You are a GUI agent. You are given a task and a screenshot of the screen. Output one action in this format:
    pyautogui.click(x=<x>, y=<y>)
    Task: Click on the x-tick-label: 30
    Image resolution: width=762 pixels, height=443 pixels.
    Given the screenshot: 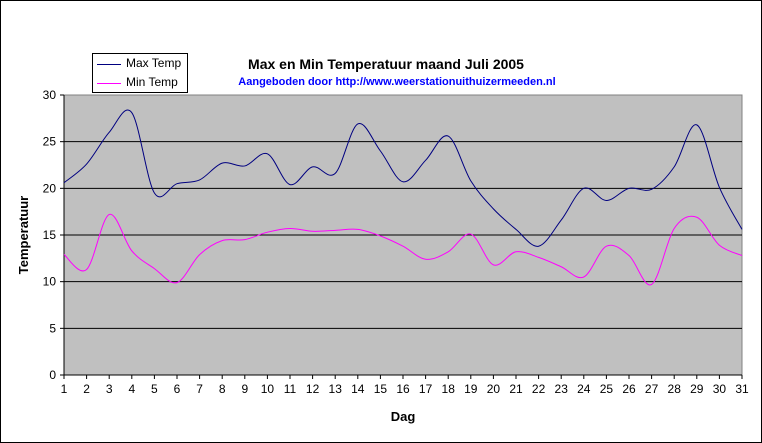 What is the action you would take?
    pyautogui.click(x=720, y=389)
    